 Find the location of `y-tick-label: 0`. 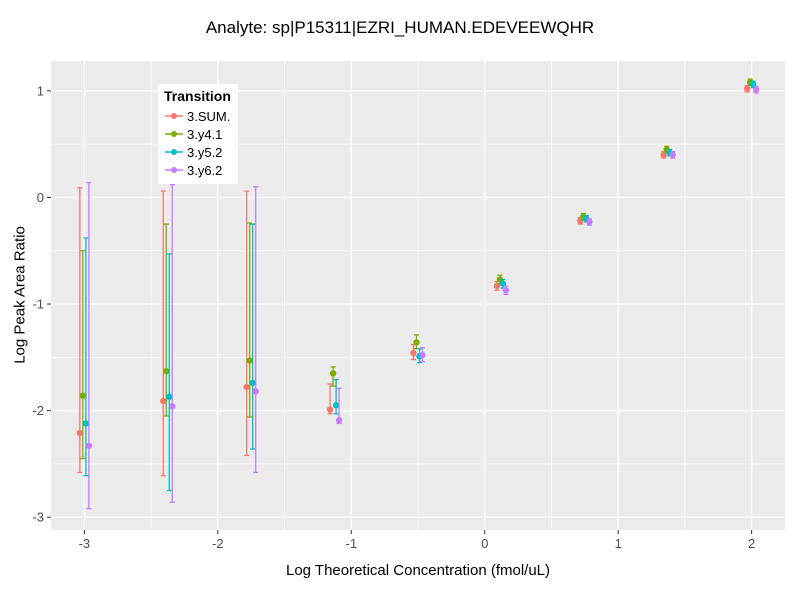

y-tick-label: 0 is located at coordinates (40, 197).